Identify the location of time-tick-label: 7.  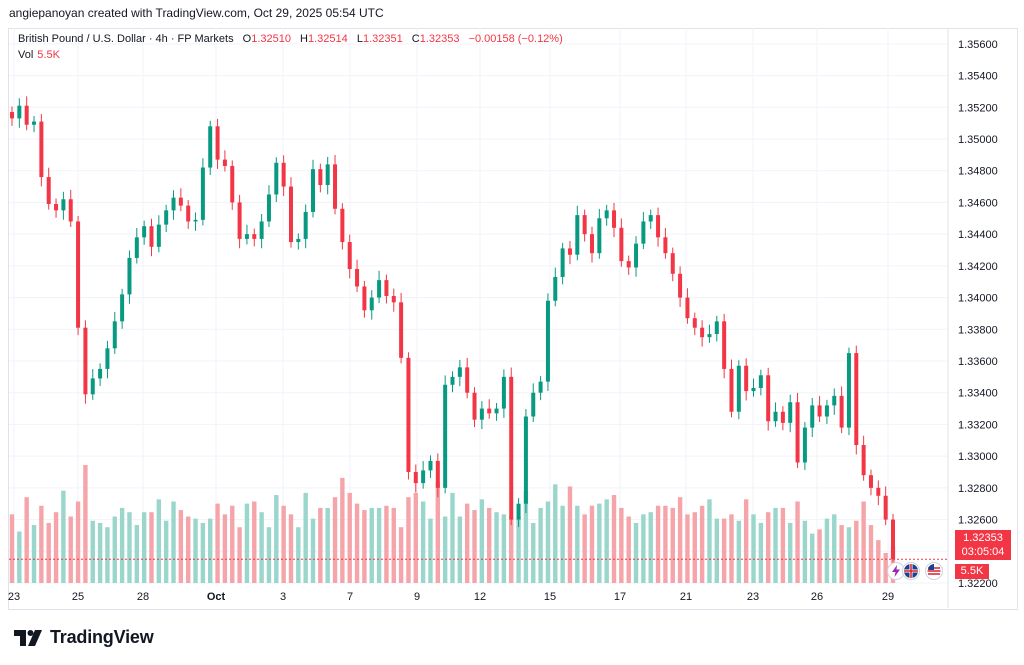
(350, 597).